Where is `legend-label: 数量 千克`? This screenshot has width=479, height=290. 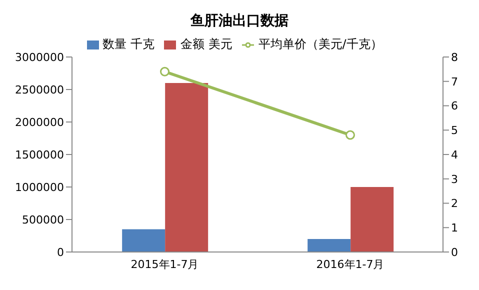
legend-label: 数量 千克 is located at coordinates (128, 44).